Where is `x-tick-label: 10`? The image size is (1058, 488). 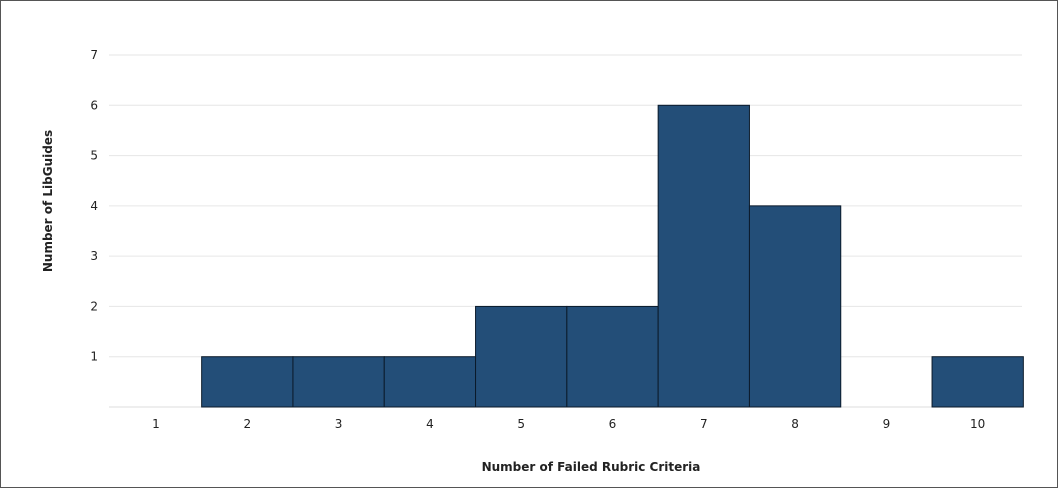
x-tick-label: 10 is located at coordinates (977, 424).